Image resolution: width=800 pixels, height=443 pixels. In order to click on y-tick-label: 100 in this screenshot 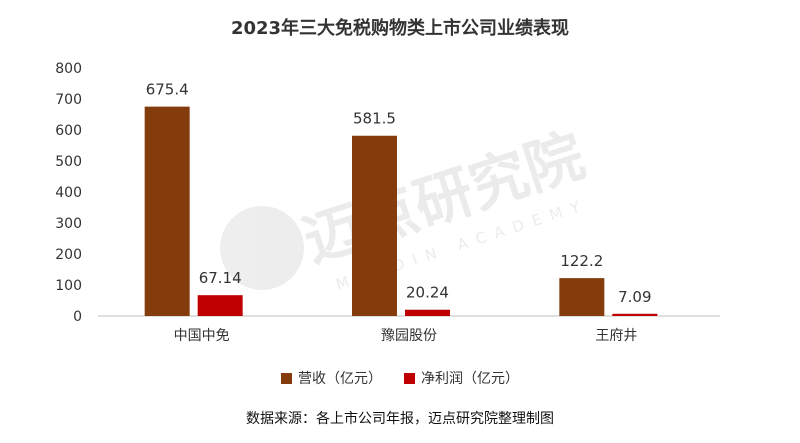, I will do `click(68, 286)`.